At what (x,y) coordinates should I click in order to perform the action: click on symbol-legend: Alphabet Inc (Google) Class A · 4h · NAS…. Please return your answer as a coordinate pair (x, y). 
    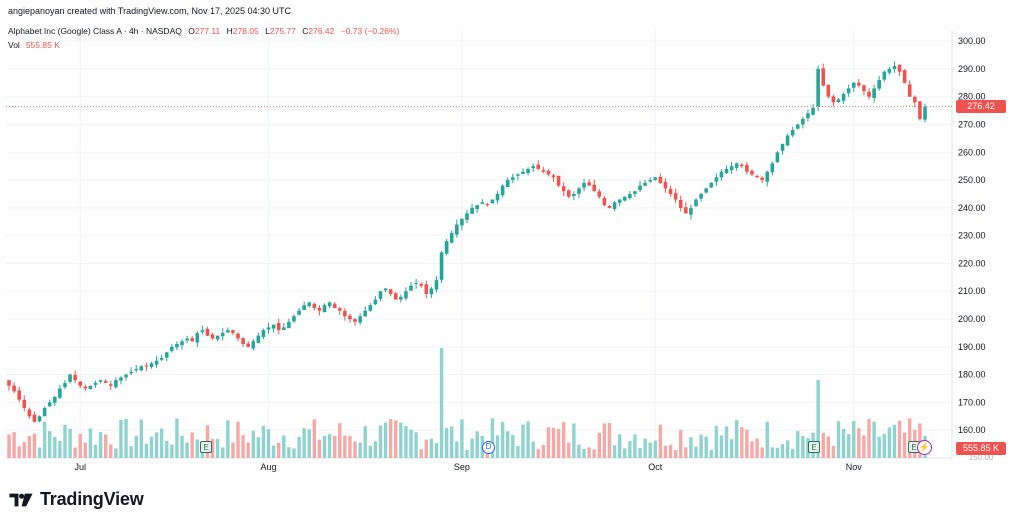
    Looking at the image, I should click on (205, 31).